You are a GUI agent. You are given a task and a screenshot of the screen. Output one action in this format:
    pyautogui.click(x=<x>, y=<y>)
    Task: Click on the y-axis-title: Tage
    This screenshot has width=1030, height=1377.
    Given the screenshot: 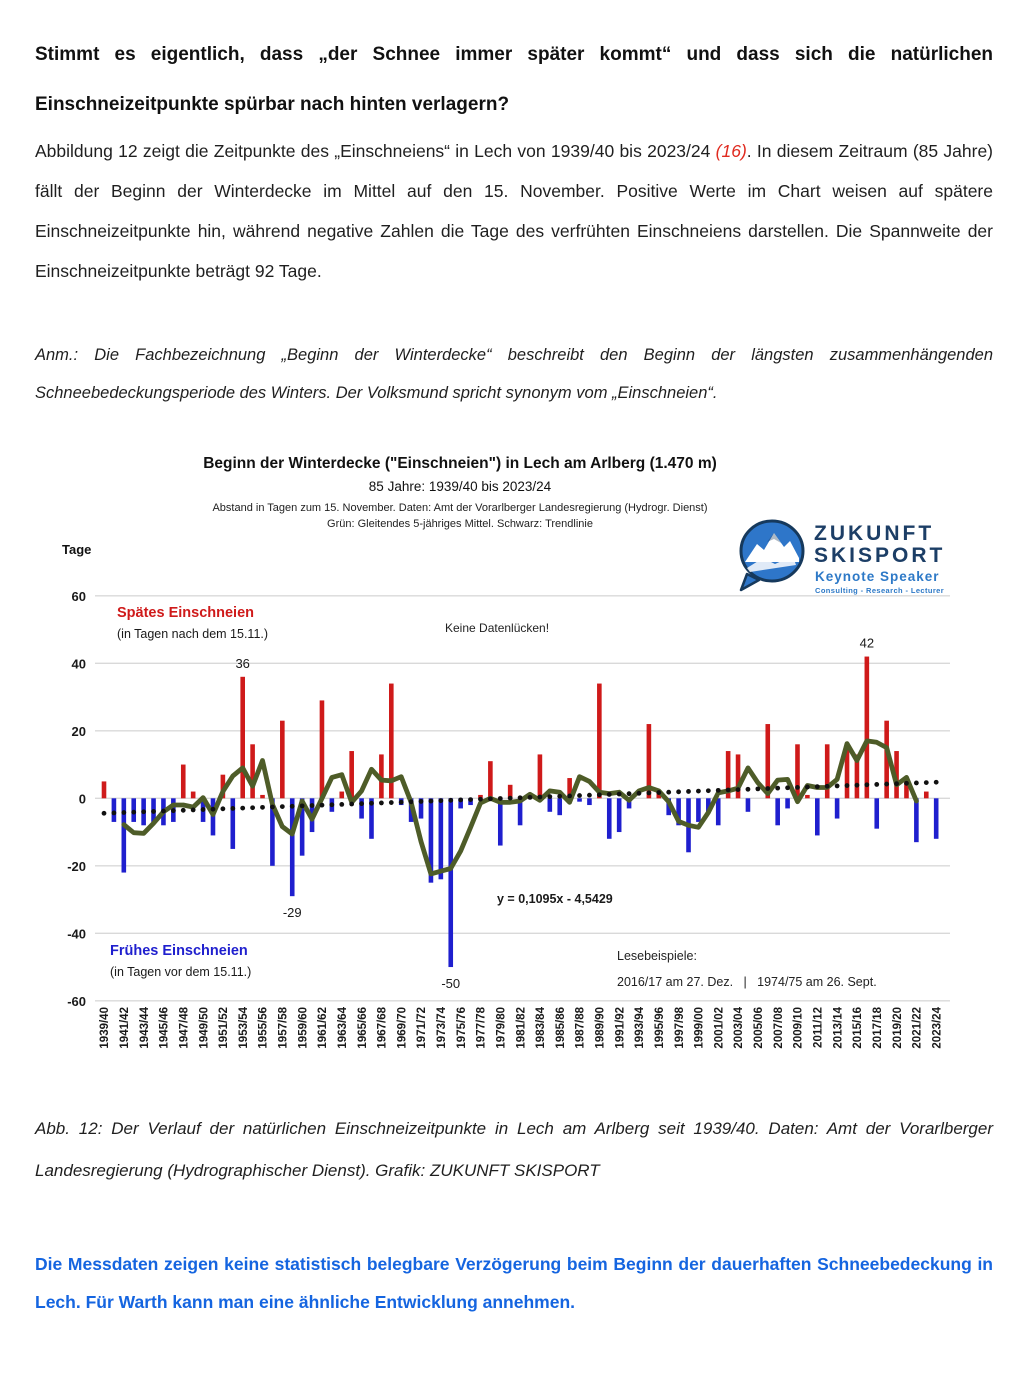 What is the action you would take?
    pyautogui.click(x=77, y=549)
    